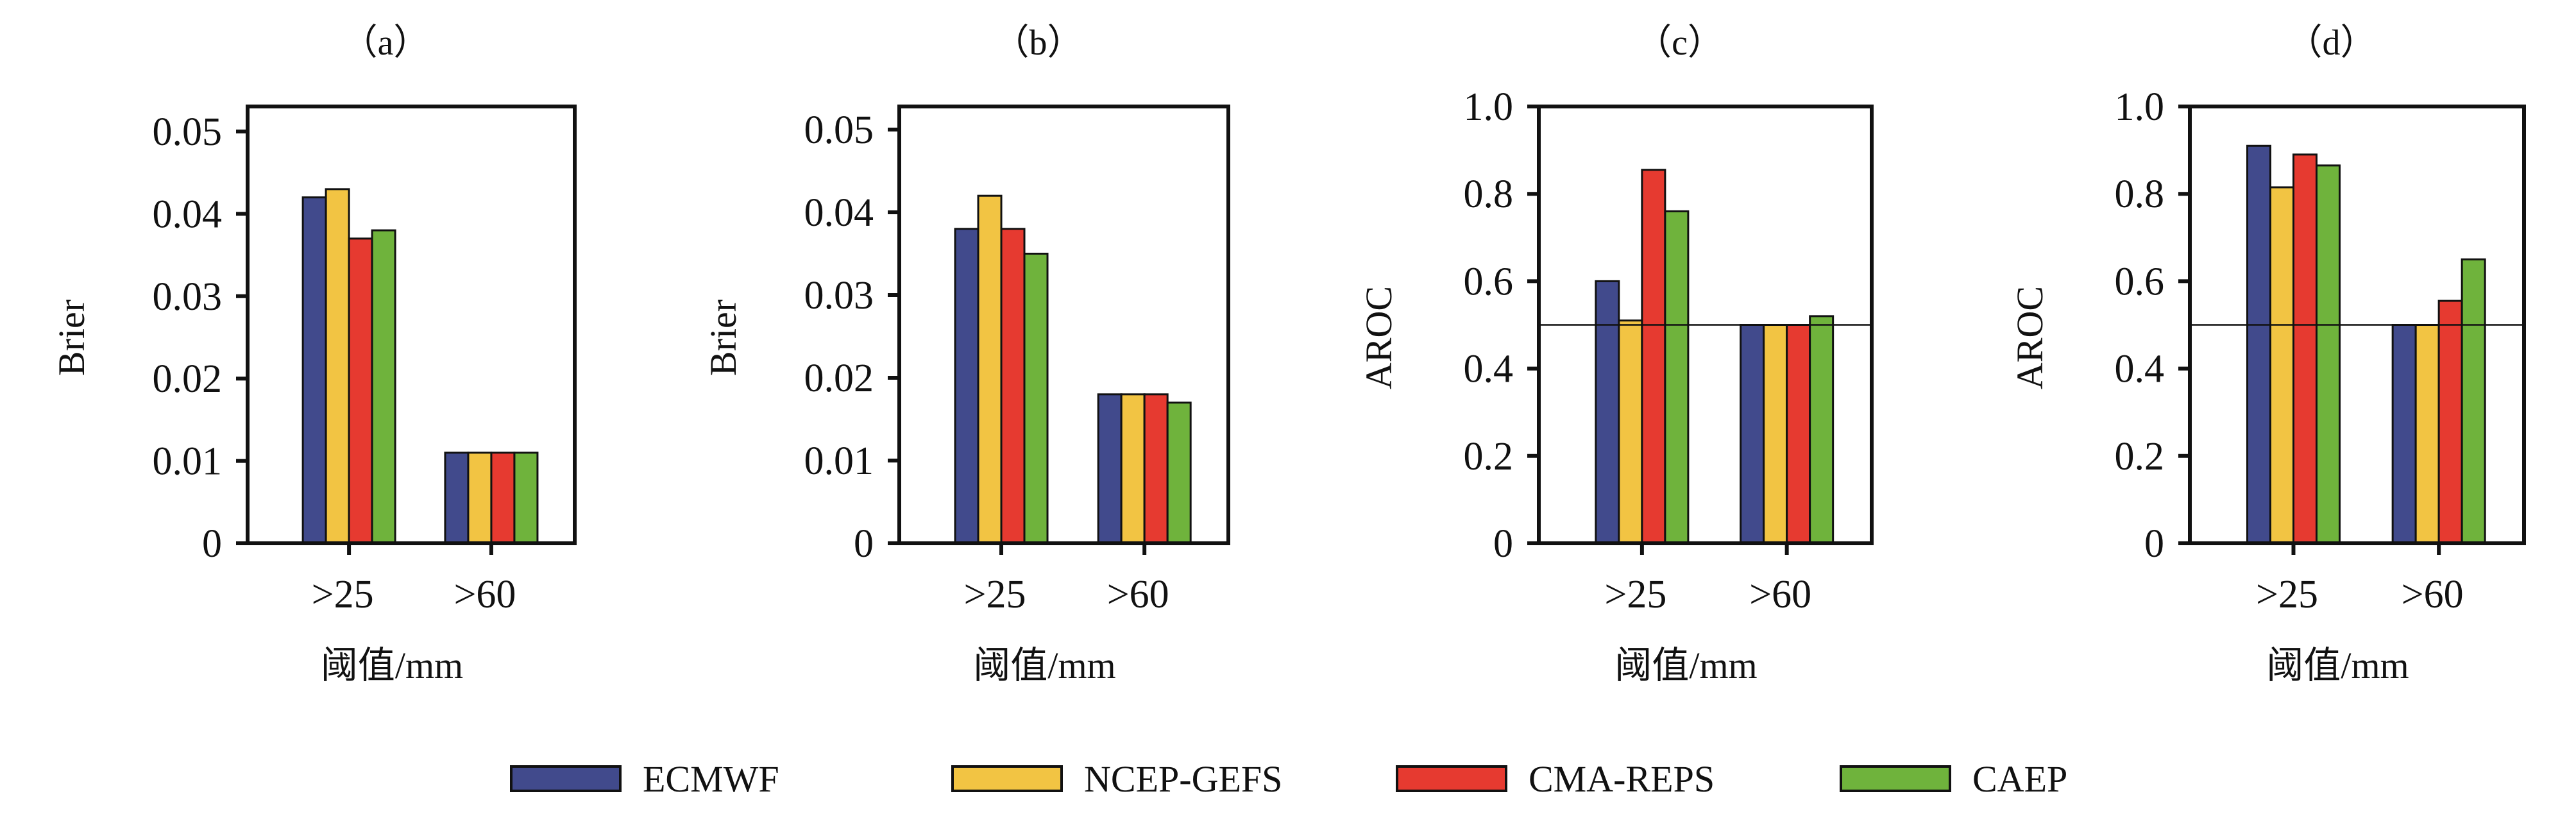  What do you see at coordinates (1288, 779) in the screenshot?
I see `legend: ECMWF NCEP-GEFS CMA-REPS CAEP` at bounding box center [1288, 779].